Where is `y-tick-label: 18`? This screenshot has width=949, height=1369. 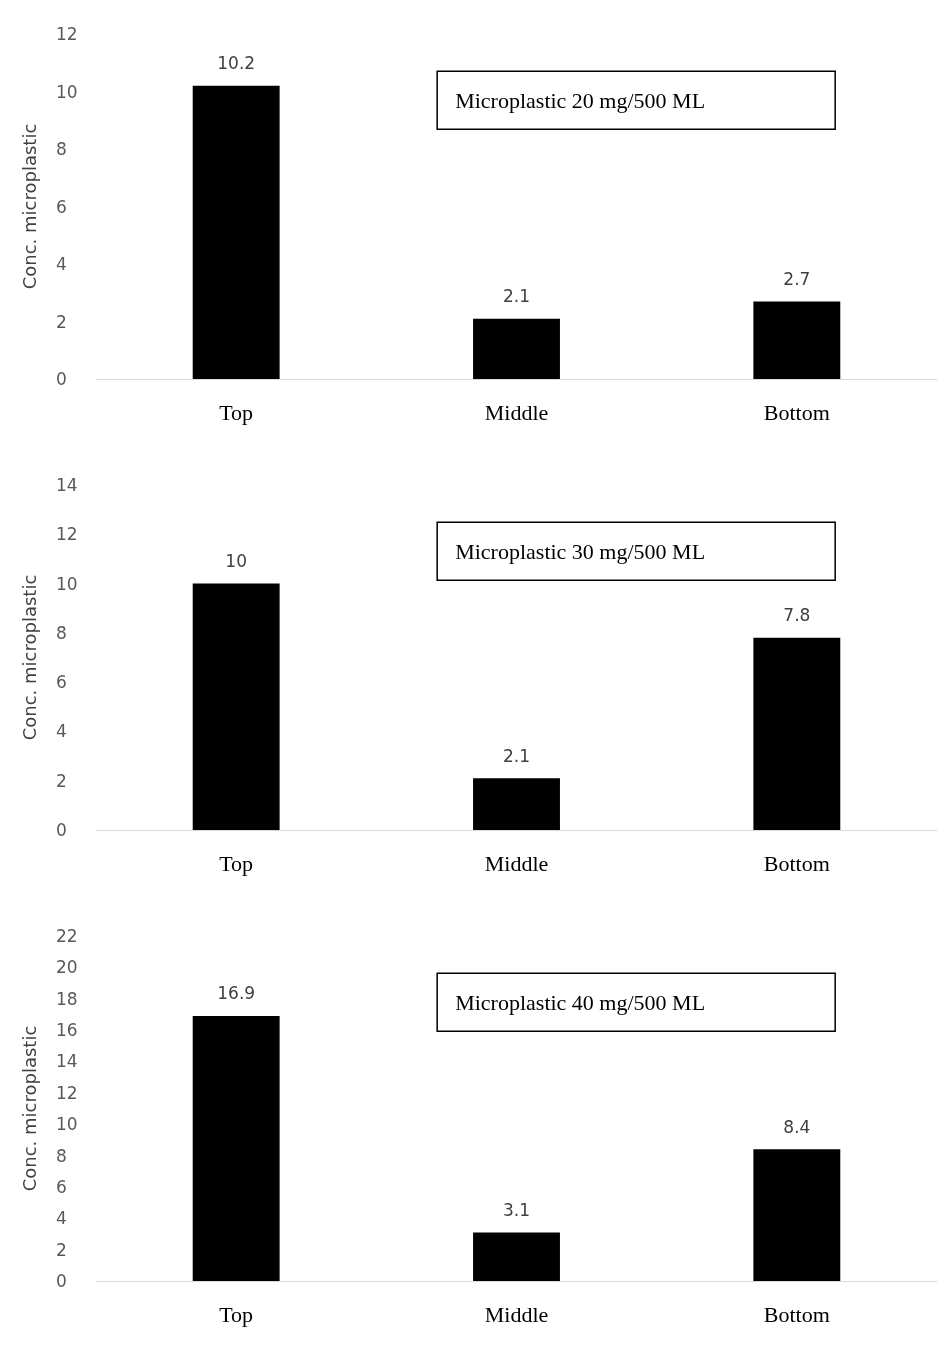 y-tick-label: 18 is located at coordinates (67, 998).